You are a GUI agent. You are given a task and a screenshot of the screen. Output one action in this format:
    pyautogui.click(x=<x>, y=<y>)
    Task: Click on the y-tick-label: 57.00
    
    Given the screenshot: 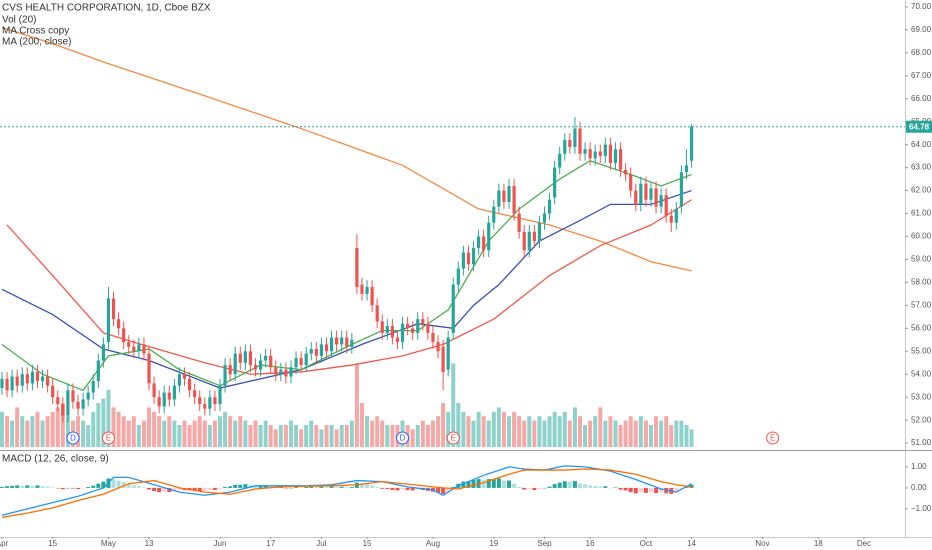 What is the action you would take?
    pyautogui.click(x=921, y=304)
    